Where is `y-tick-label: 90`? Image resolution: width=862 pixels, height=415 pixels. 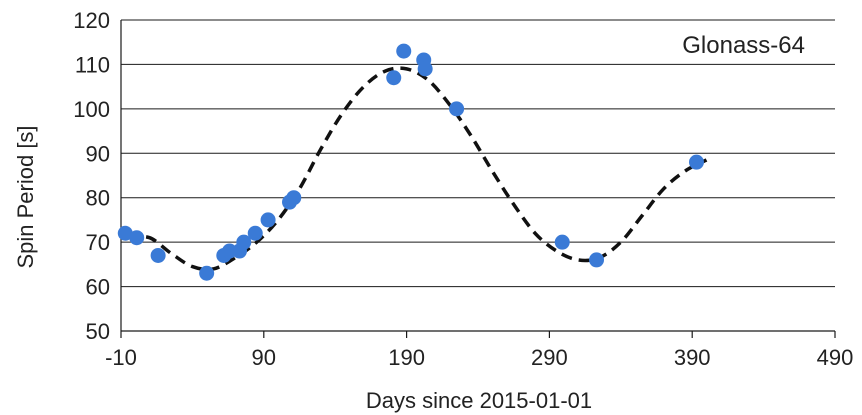
y-tick-label: 90 is located at coordinates (98, 153).